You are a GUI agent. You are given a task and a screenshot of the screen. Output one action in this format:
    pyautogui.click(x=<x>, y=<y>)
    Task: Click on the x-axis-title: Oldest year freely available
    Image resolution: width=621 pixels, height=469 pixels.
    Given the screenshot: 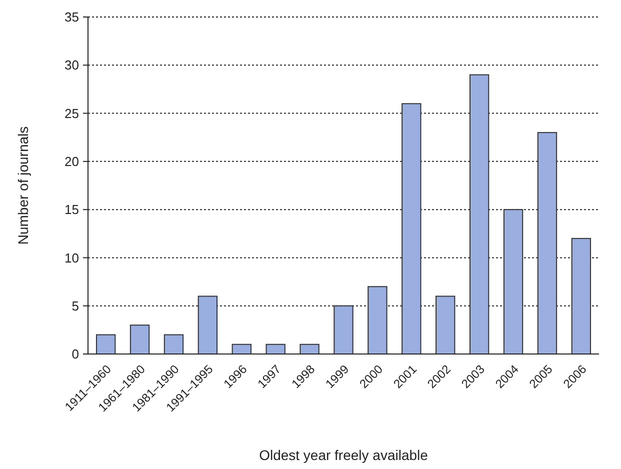 What is the action you would take?
    pyautogui.click(x=343, y=455)
    